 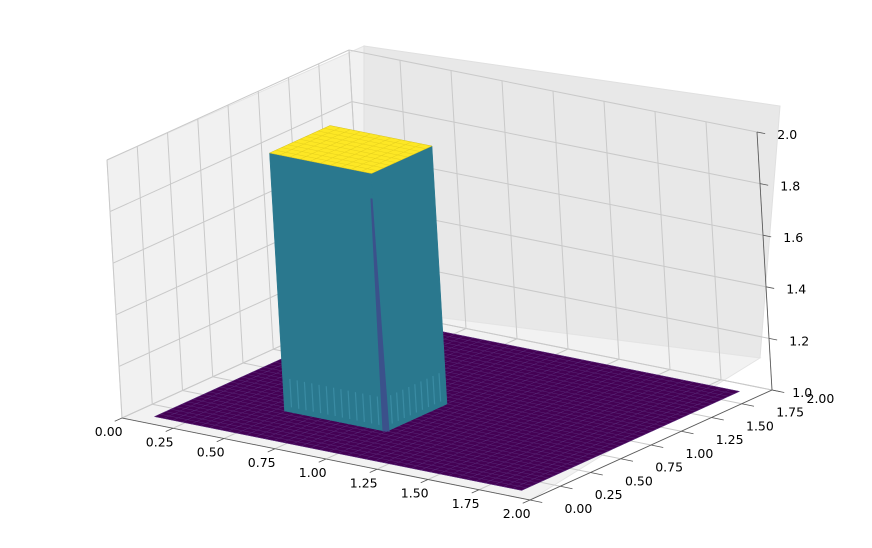 I want to click on y-tick-labels: 0.000.250.500.751.001.251.501.752.00, so click(x=682, y=452).